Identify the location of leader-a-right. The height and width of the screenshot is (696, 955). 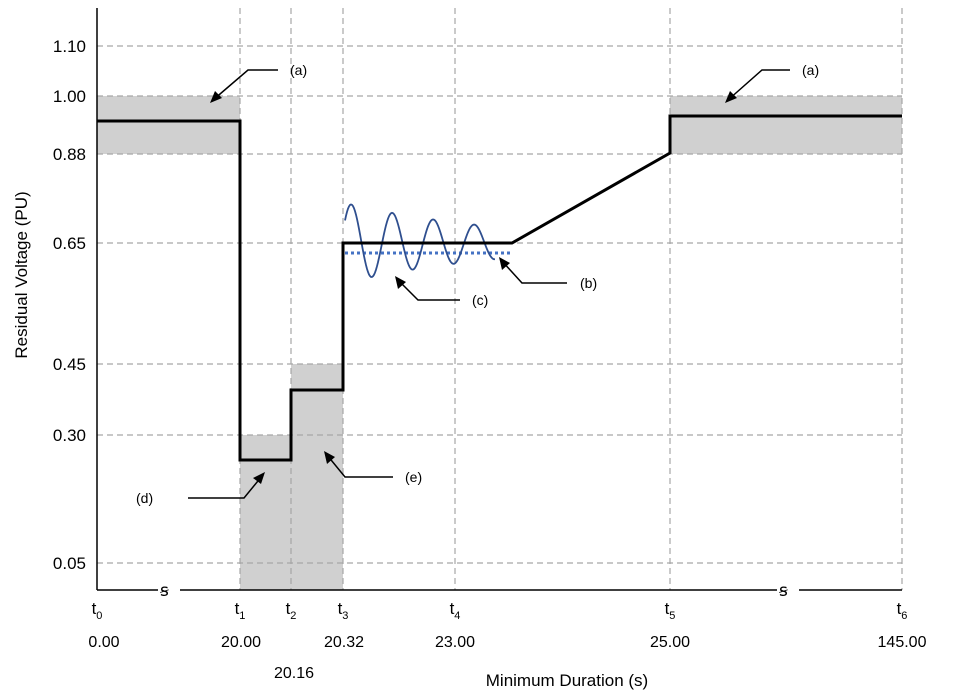
(758, 85).